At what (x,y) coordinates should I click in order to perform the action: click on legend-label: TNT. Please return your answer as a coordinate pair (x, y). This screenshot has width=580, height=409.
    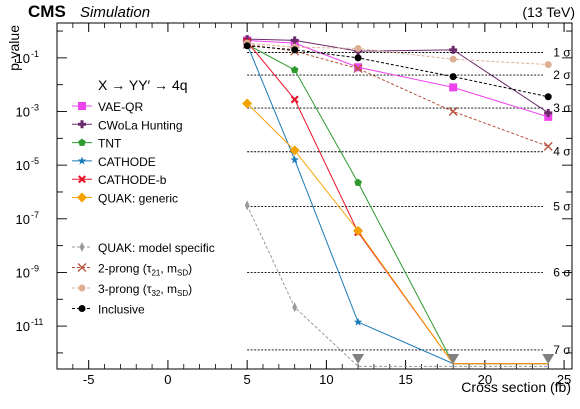
    Looking at the image, I should click on (110, 144).